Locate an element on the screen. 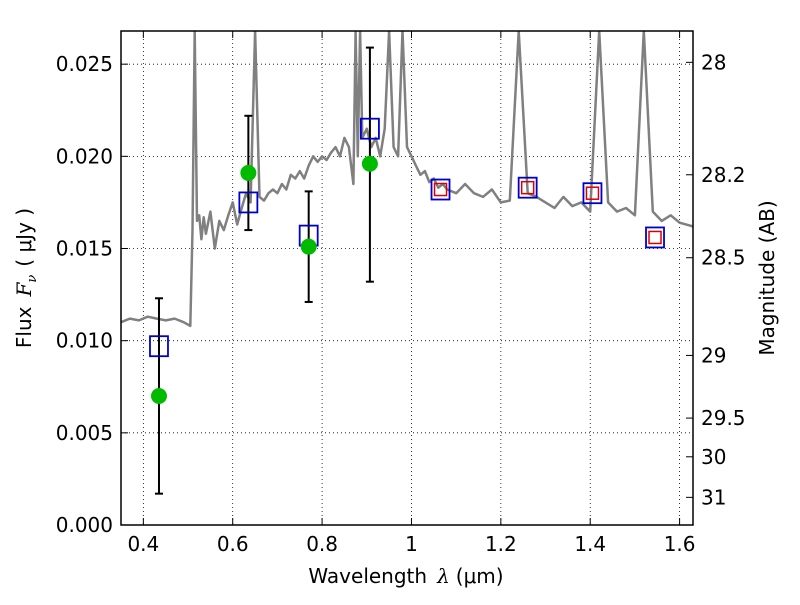 Image resolution: width=800 pixels, height=605 pixels. y-tick-label: 0.010 is located at coordinates (84, 341).